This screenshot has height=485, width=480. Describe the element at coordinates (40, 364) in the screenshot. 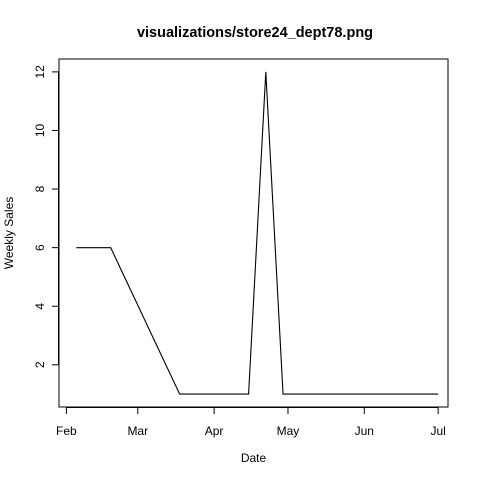

I see `y-tick-label: 2` at that location.